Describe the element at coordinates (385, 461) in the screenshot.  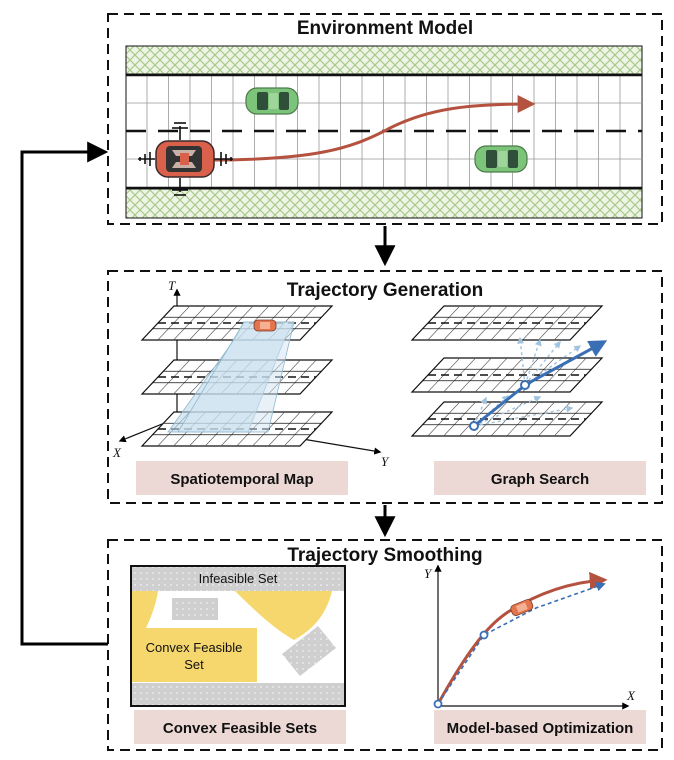
I see `y-axis-label: Y` at that location.